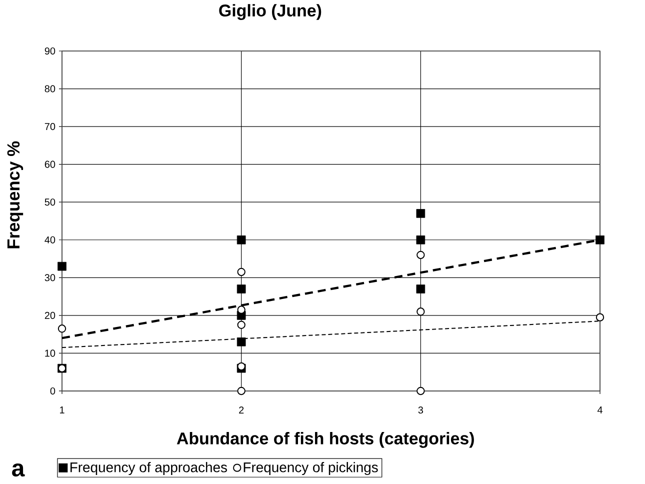  Describe the element at coordinates (50, 278) in the screenshot. I see `y-tick-label: 30` at that location.